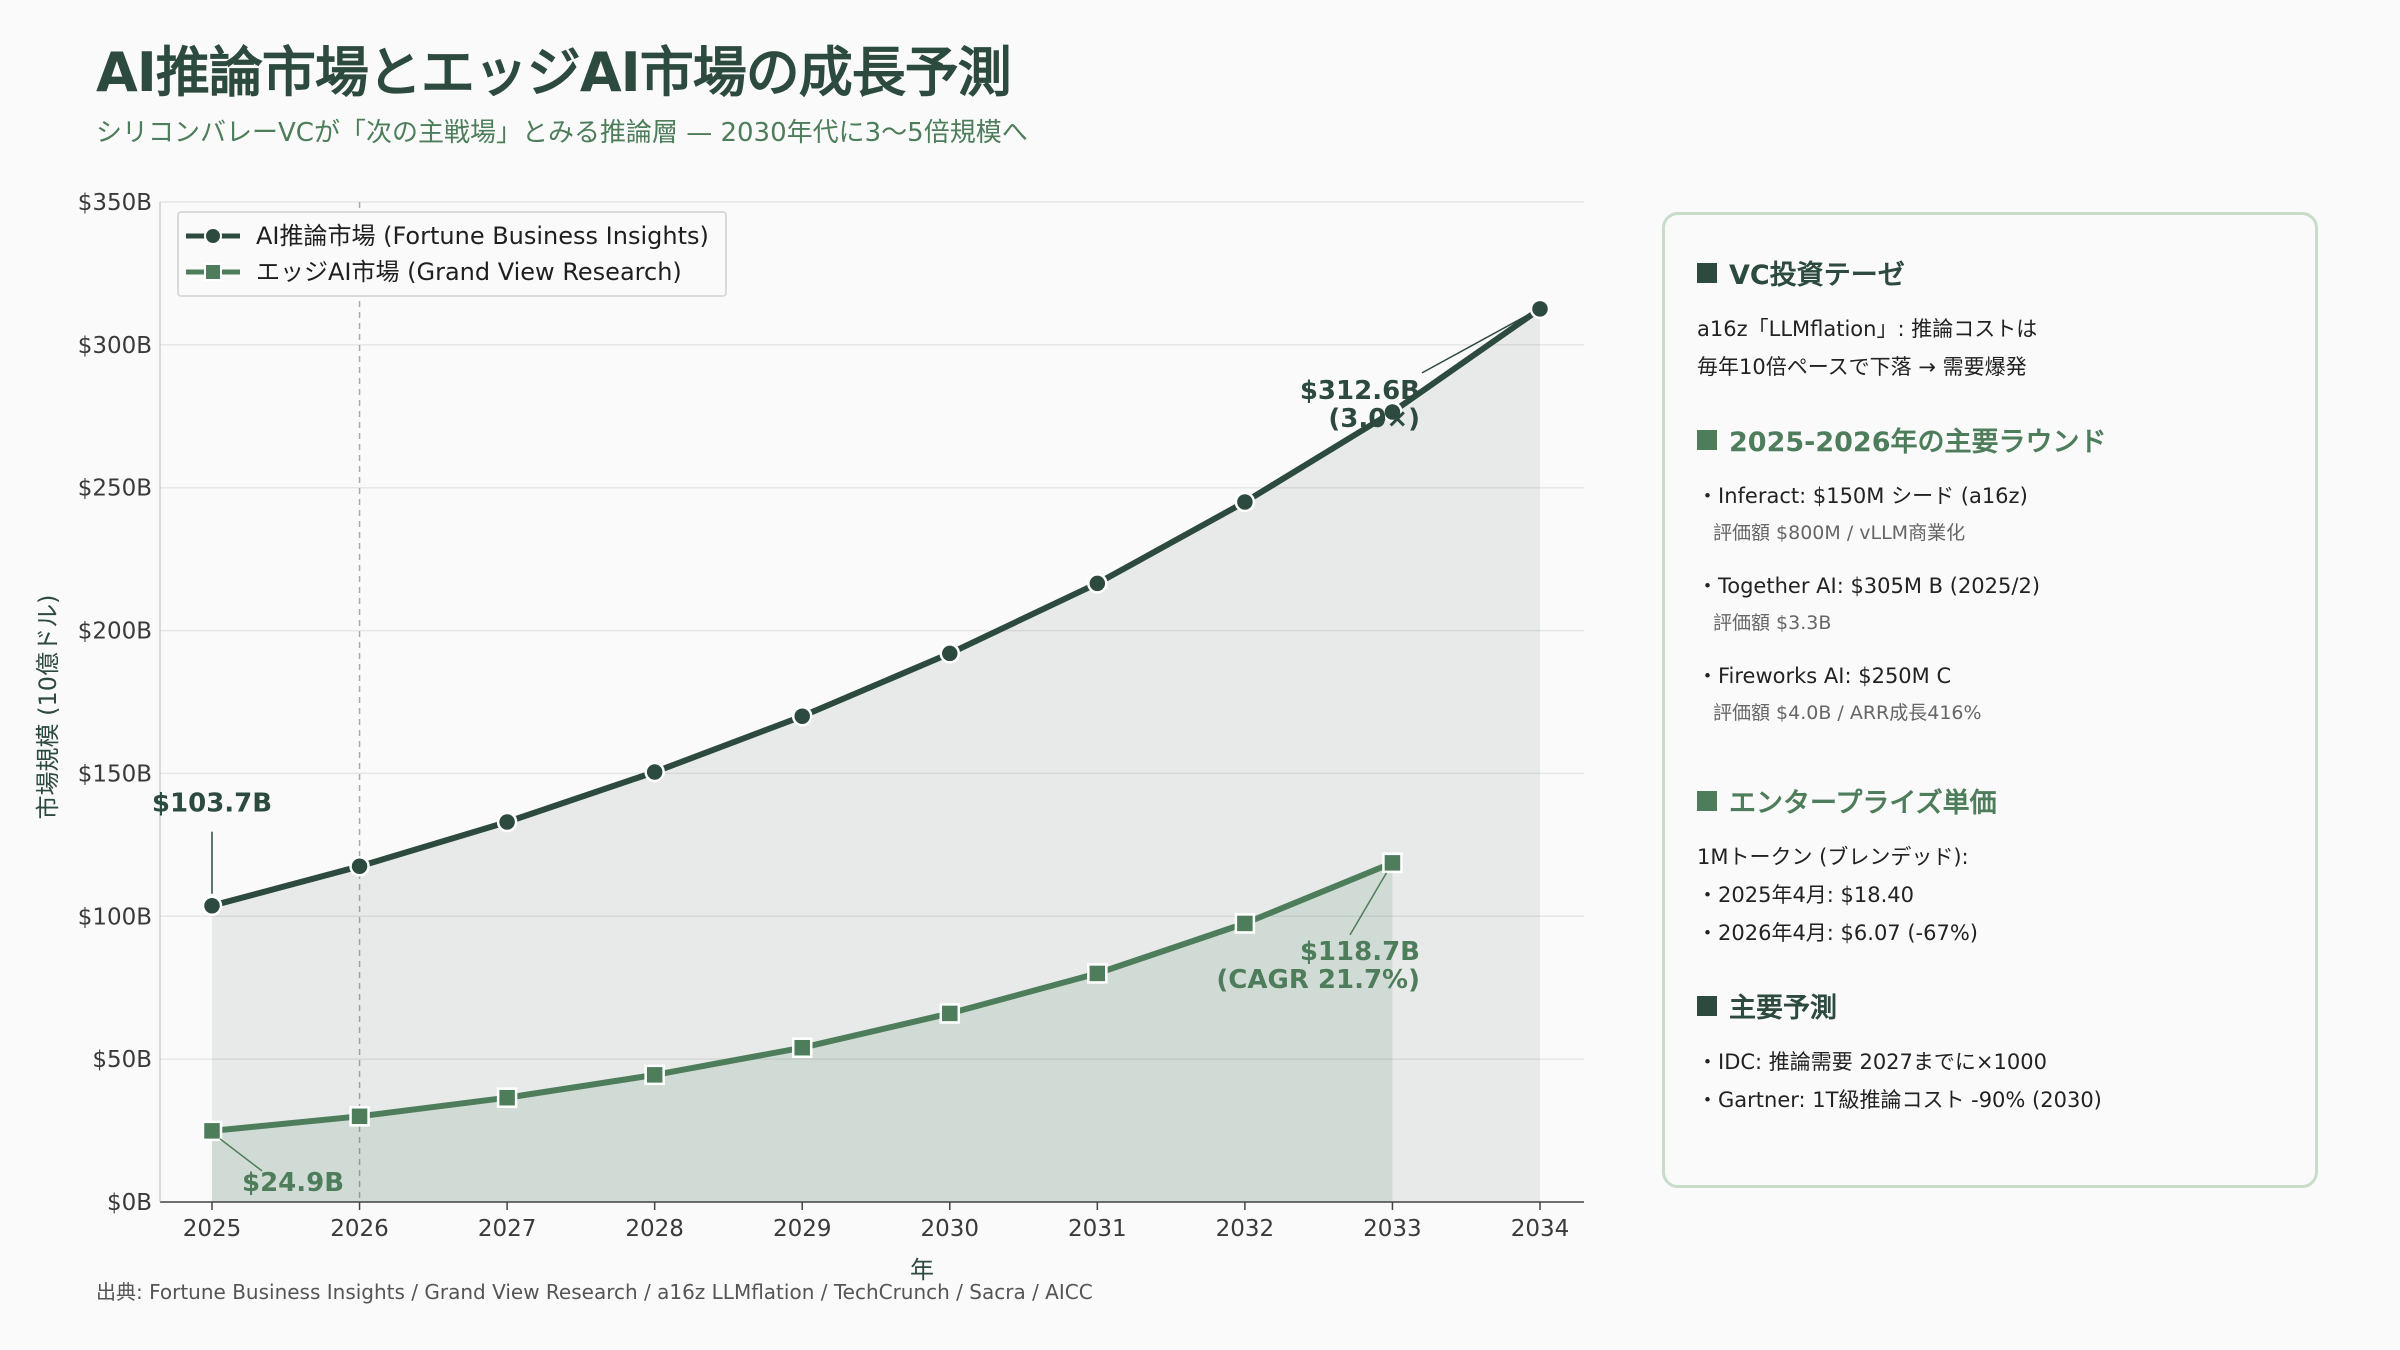 The width and height of the screenshot is (2400, 1350). Describe the element at coordinates (482, 236) in the screenshot. I see `legend-label: AI推論市場 (Fortune Business Insights)` at that location.